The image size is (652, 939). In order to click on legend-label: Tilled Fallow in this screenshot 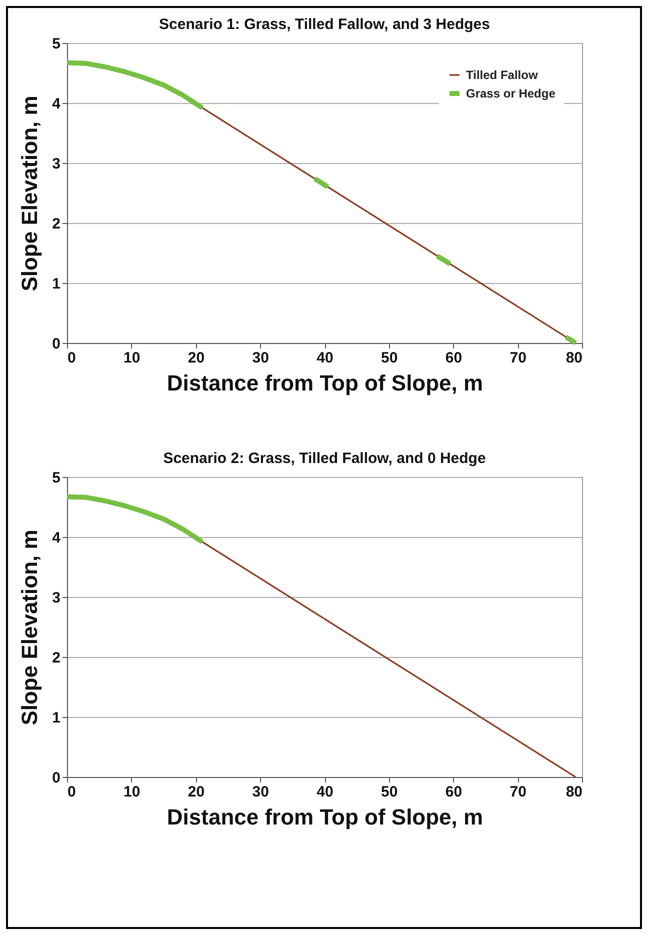, I will do `click(502, 75)`.